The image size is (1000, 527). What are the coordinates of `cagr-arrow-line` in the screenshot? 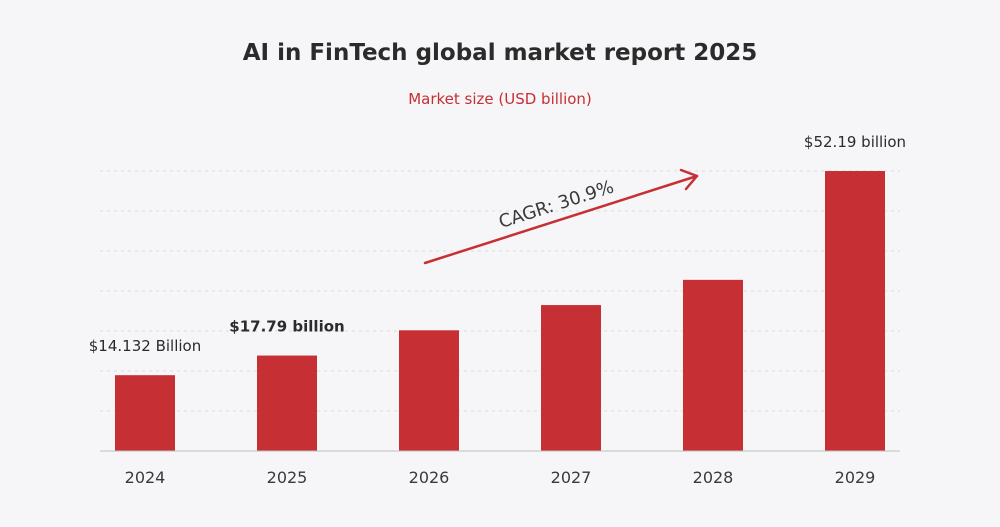 It's located at (561, 219).